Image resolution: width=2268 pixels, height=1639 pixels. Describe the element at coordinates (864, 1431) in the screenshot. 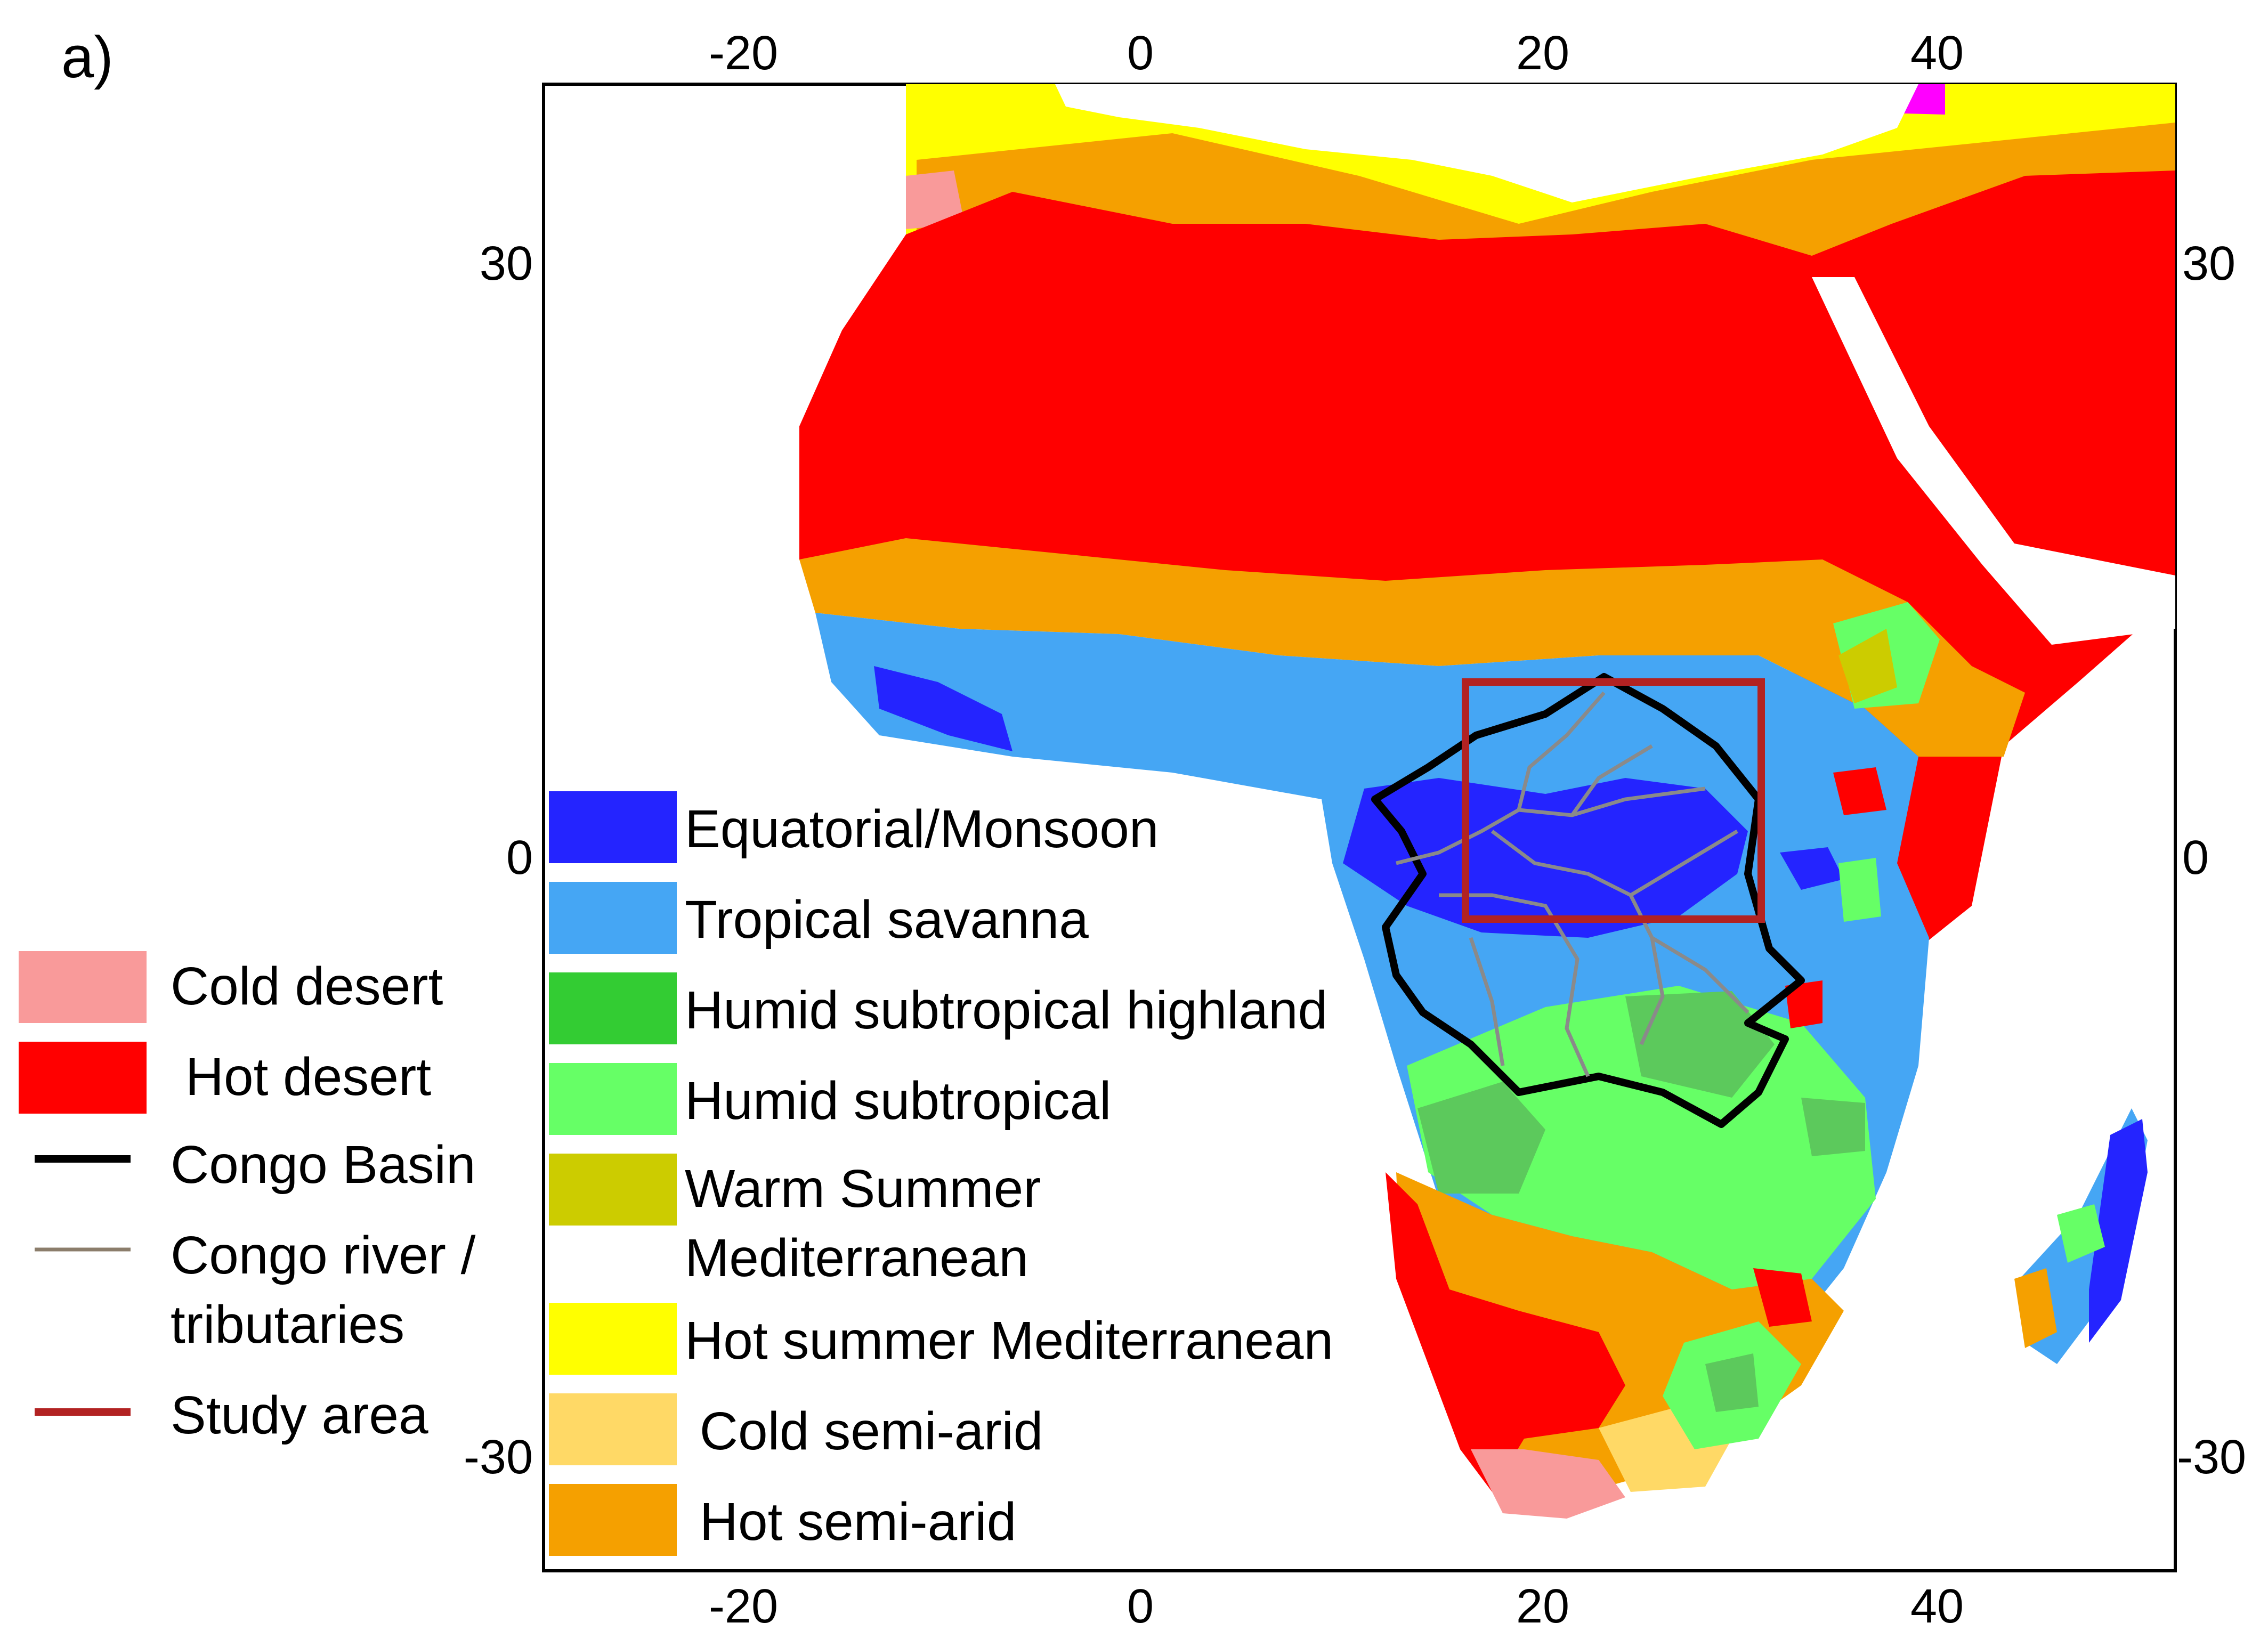

I see `legend-label-cold-semi-arid: Cold semi-arid` at that location.